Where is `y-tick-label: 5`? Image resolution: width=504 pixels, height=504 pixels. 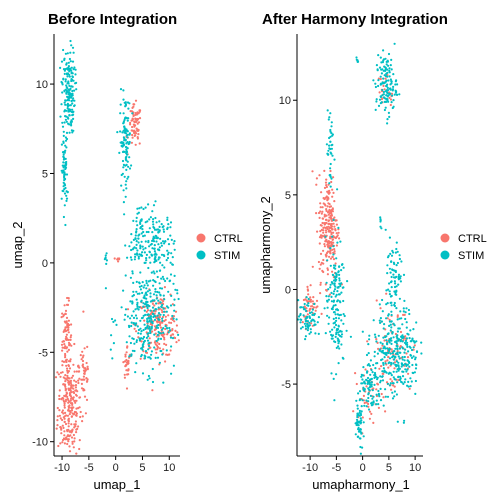 y-tick-label: 5 is located at coordinates (288, 196).